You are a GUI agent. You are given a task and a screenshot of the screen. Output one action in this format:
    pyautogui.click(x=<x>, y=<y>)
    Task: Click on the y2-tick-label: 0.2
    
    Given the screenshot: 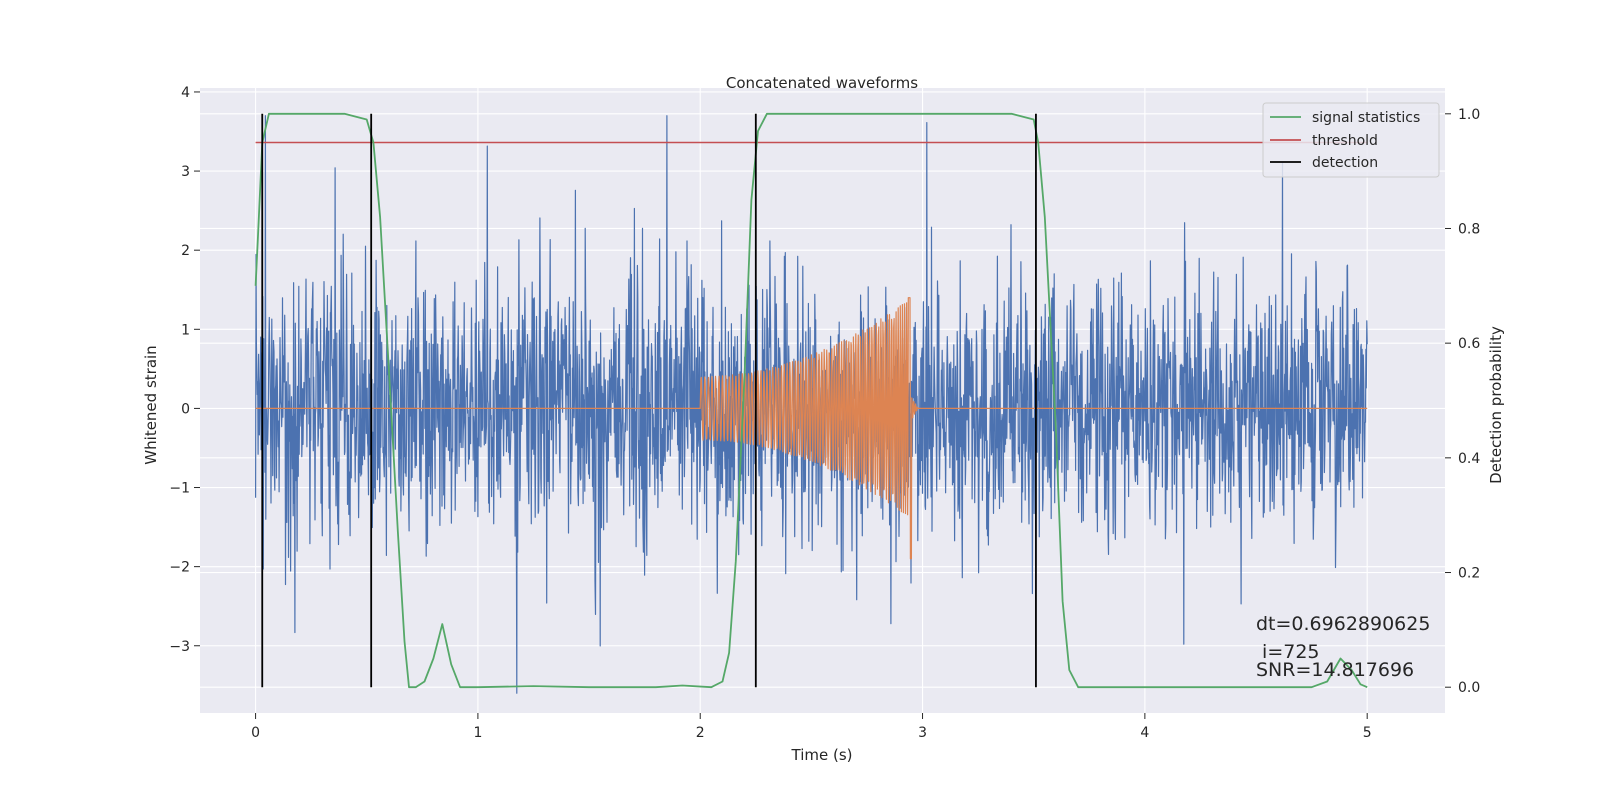 What is the action you would take?
    pyautogui.click(x=1469, y=574)
    